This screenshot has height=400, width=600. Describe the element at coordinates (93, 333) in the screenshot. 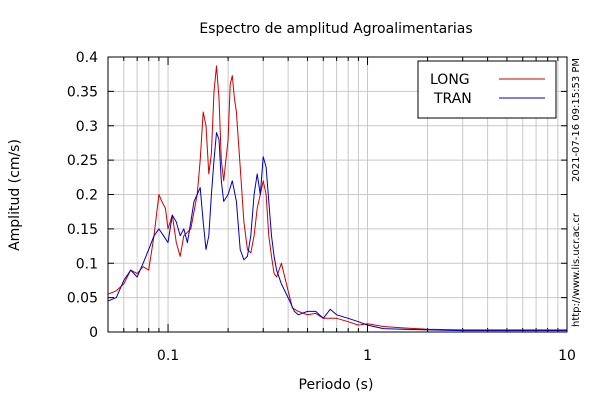

I see `y-tick-label: 0` at that location.